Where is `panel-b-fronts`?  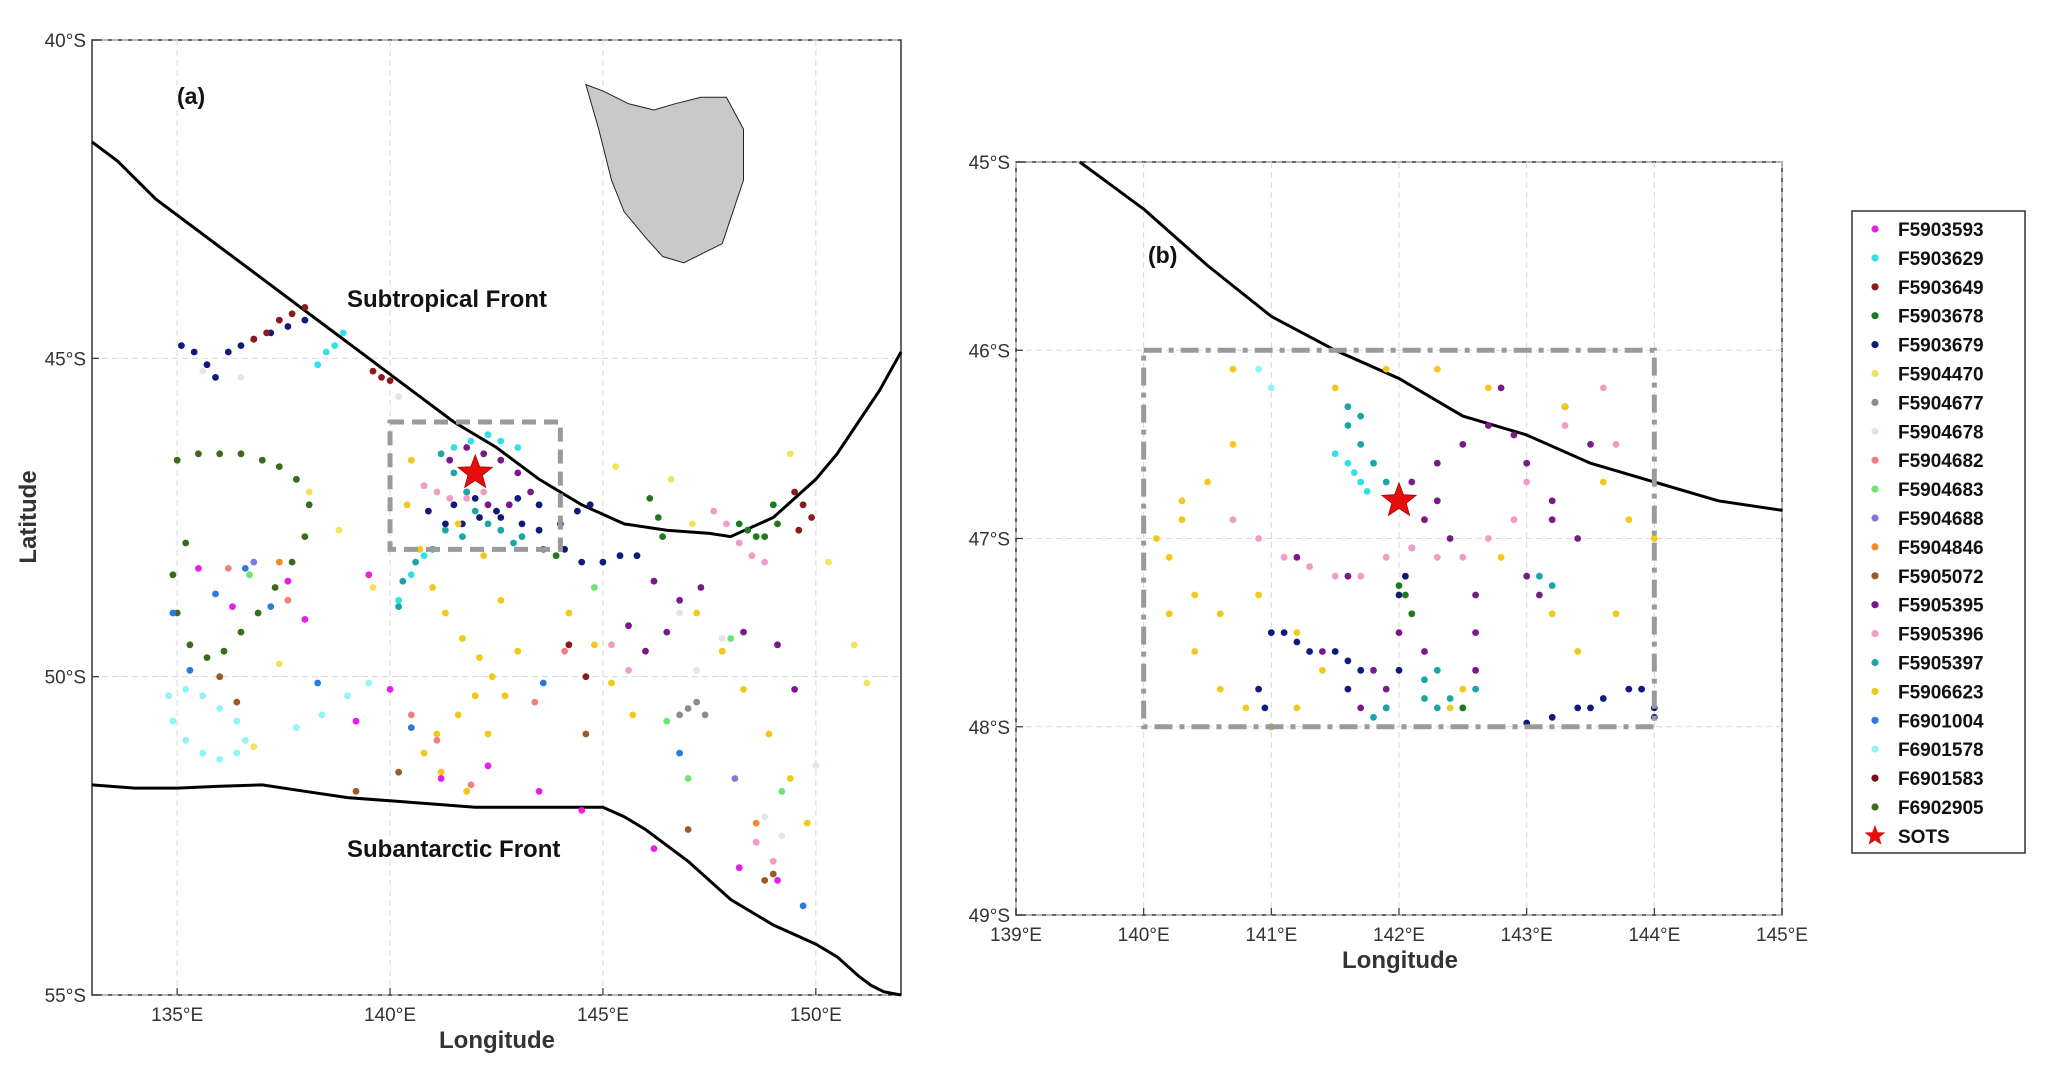 panel-b-fronts is located at coordinates (1430, 336).